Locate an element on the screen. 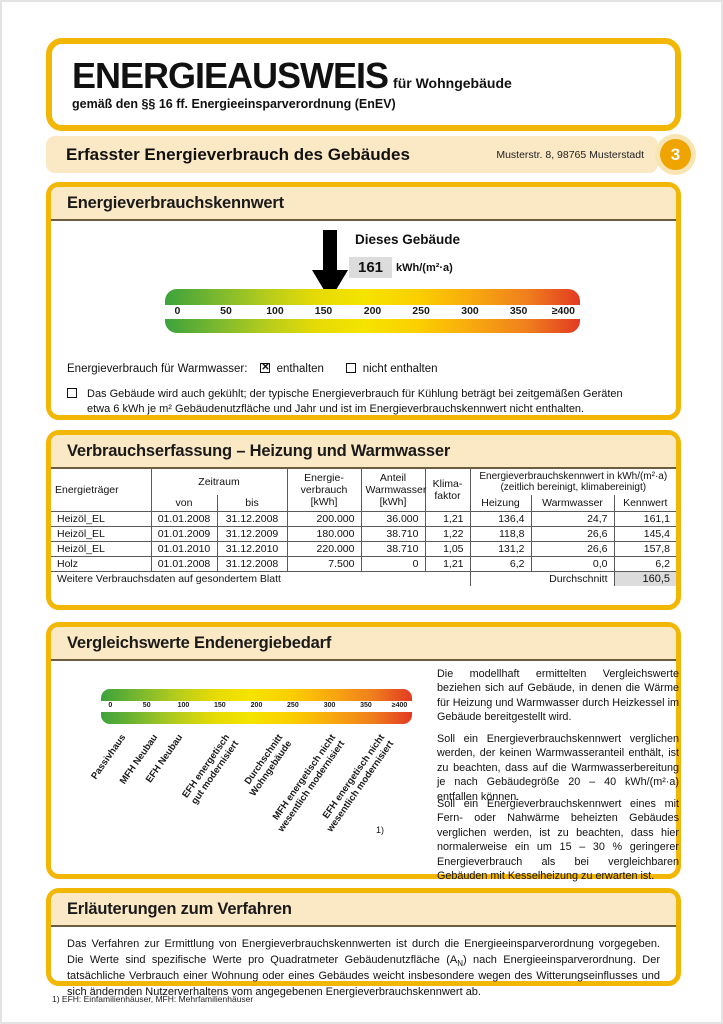 This screenshot has width=723, height=1024. average-value: 160,5 is located at coordinates (645, 578).